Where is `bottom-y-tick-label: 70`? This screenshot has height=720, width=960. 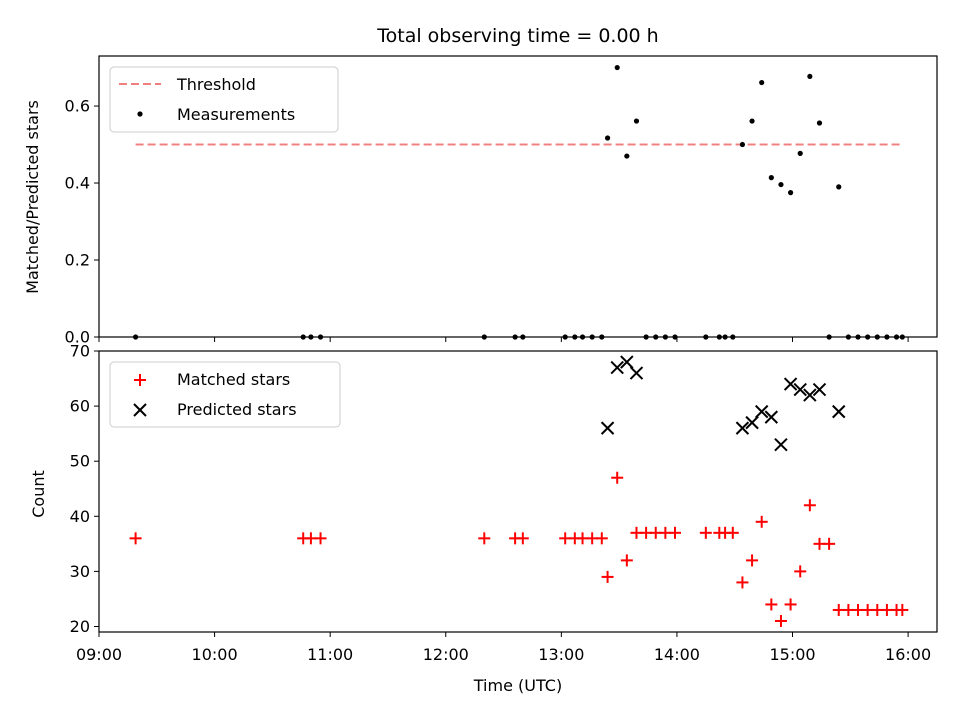 bottom-y-tick-label: 70 is located at coordinates (80, 351).